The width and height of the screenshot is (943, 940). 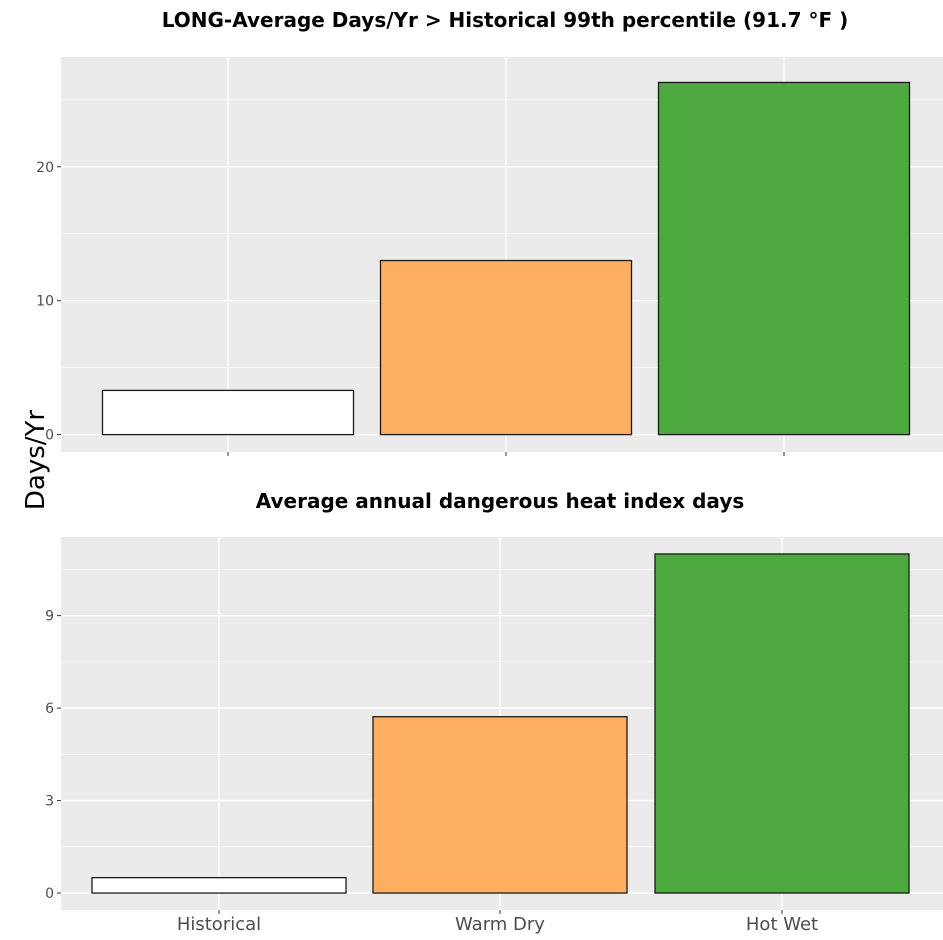 What do you see at coordinates (36, 460) in the screenshot?
I see `y-axis-label: Days/Yr` at bounding box center [36, 460].